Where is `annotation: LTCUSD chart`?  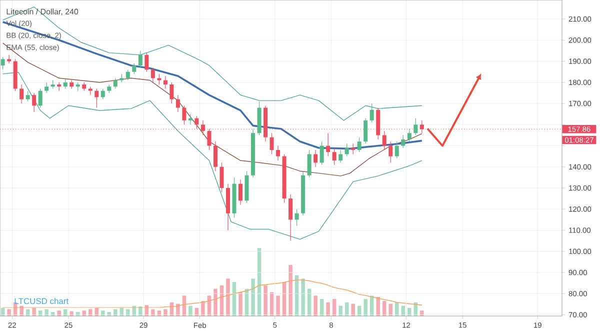
annotation: LTCUSD chart is located at coordinates (41, 301).